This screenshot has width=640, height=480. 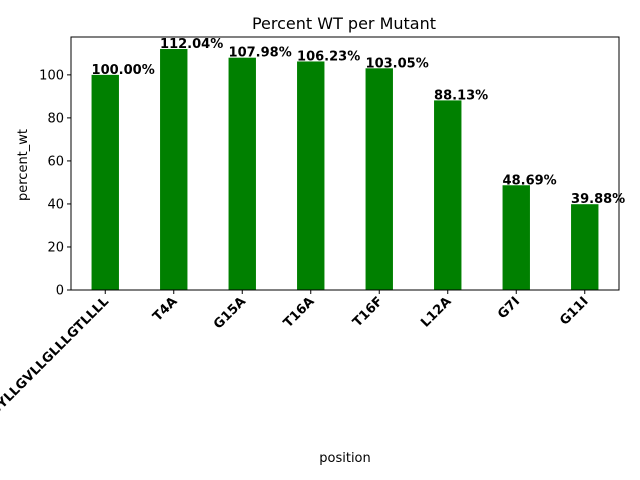 I want to click on x-tick-label: T16F, so click(x=368, y=312).